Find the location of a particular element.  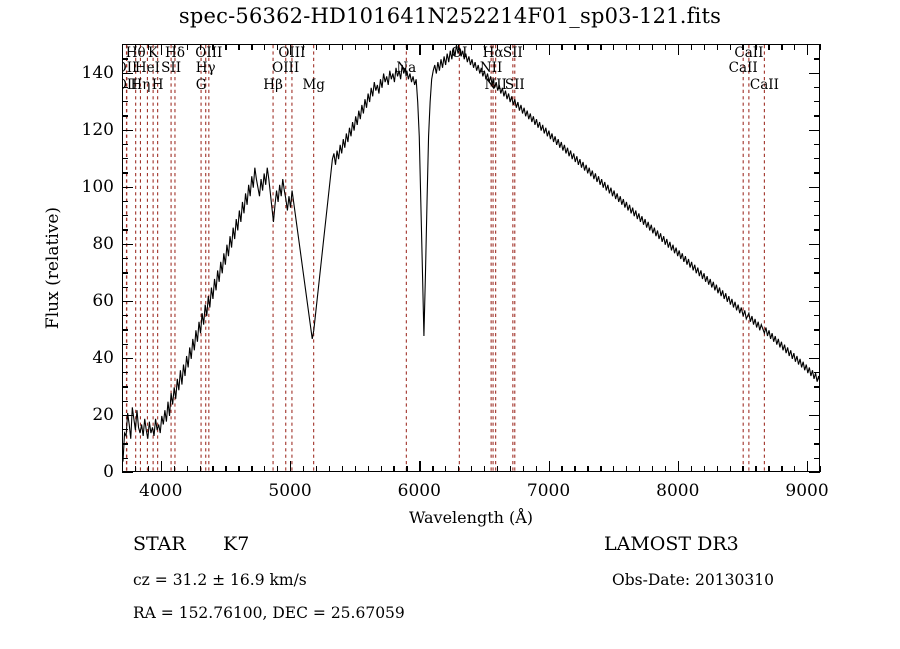

spectral-line-label: Hδ is located at coordinates (175, 53).